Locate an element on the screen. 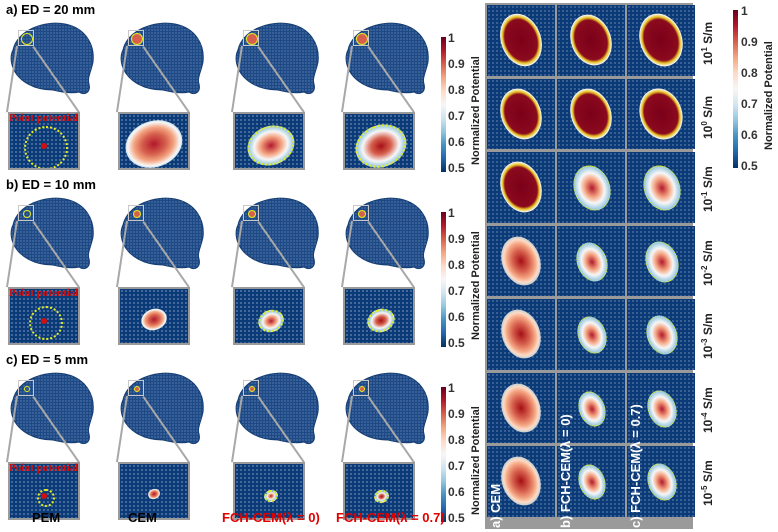  cond-exponent: -4 is located at coordinates (704, 416).